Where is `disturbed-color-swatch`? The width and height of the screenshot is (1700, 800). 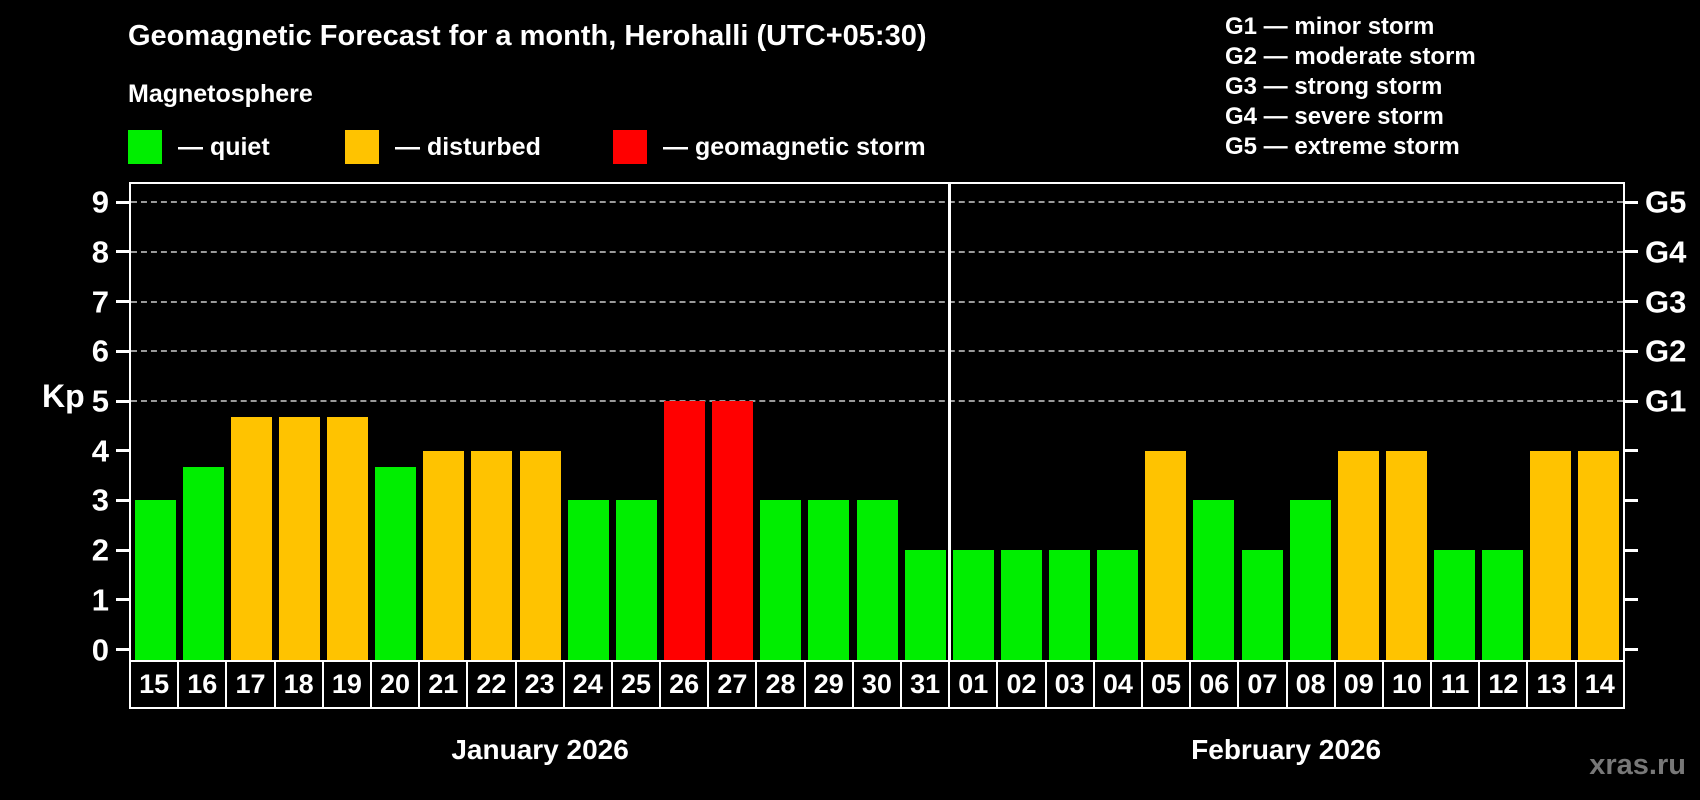 disturbed-color-swatch is located at coordinates (362, 147).